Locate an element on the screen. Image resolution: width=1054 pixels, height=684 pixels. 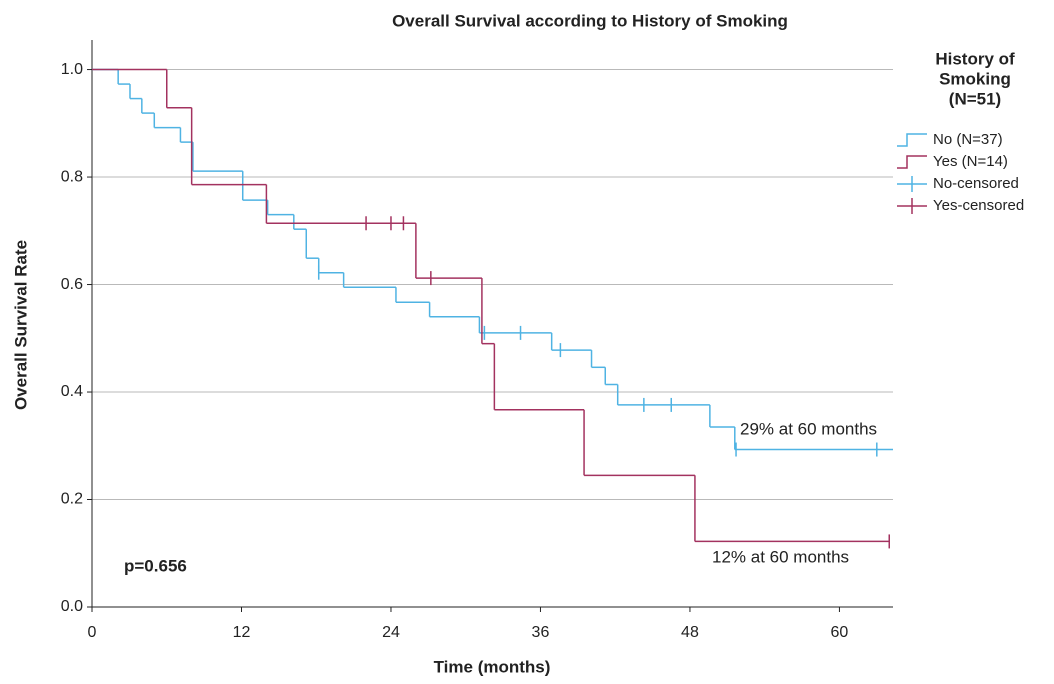
annotation: 12% at 60 months is located at coordinates (780, 556).